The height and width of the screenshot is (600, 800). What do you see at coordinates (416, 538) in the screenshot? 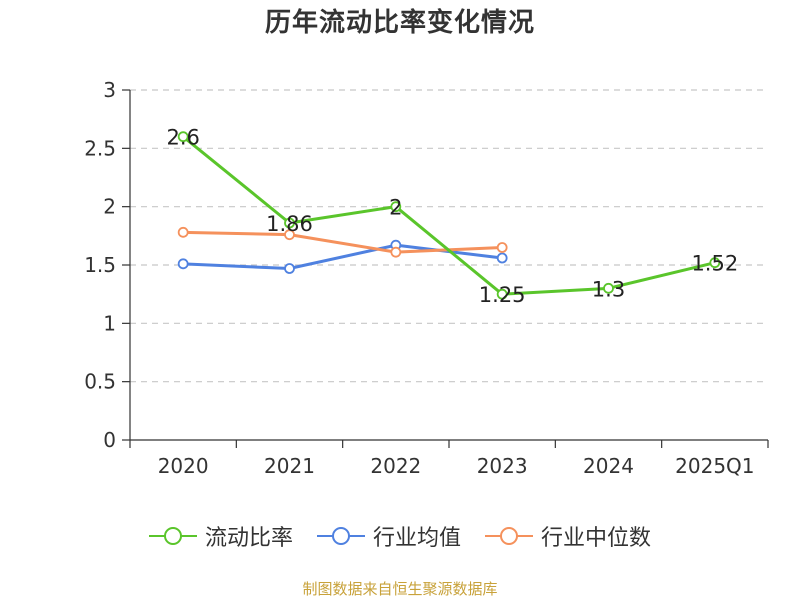
I see `legend-label-industry-average: 行业均值` at bounding box center [416, 538].